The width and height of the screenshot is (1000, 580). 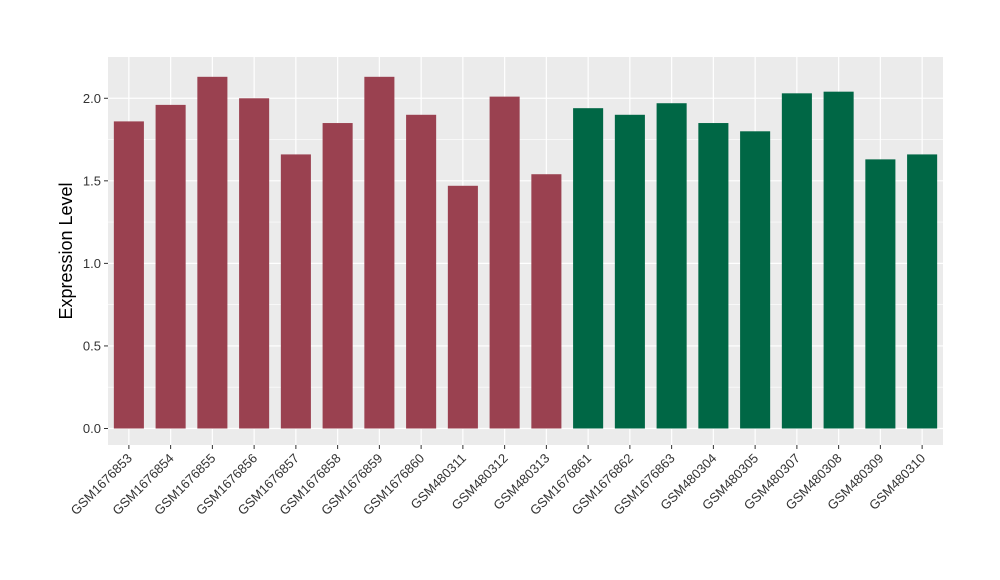 What do you see at coordinates (66, 250) in the screenshot?
I see `y-axis-title: Expression Level` at bounding box center [66, 250].